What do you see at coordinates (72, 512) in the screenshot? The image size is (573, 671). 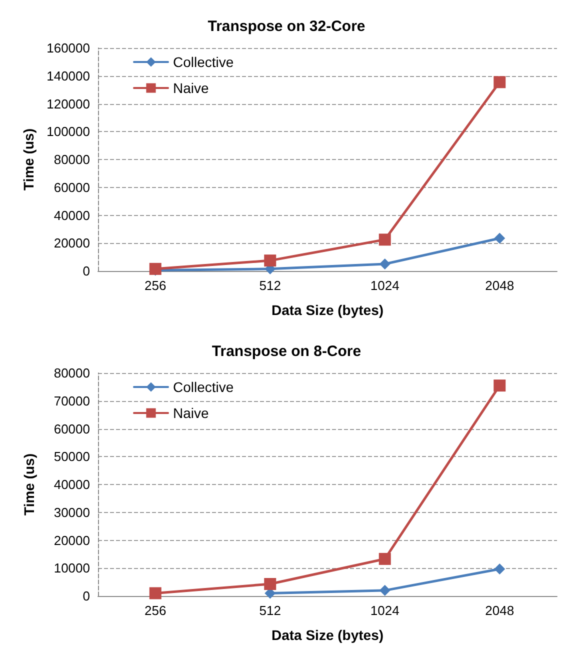 I see `y-tick-label: 30000` at bounding box center [72, 512].